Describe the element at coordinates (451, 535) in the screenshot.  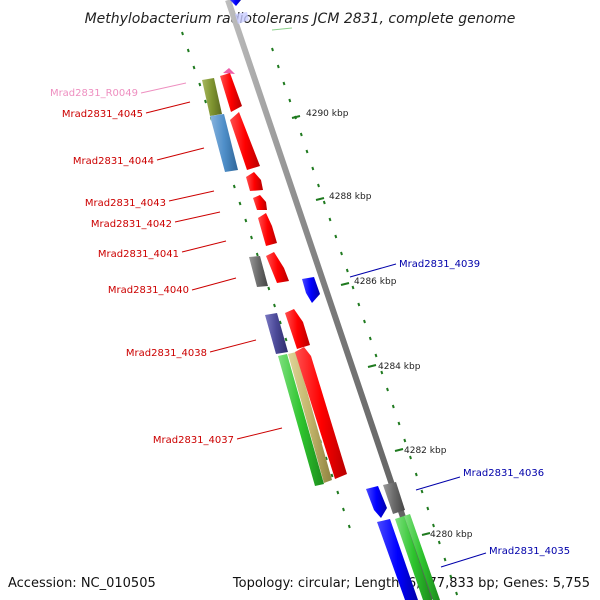
I see `kbp-label: 4280 kbp` at that location.